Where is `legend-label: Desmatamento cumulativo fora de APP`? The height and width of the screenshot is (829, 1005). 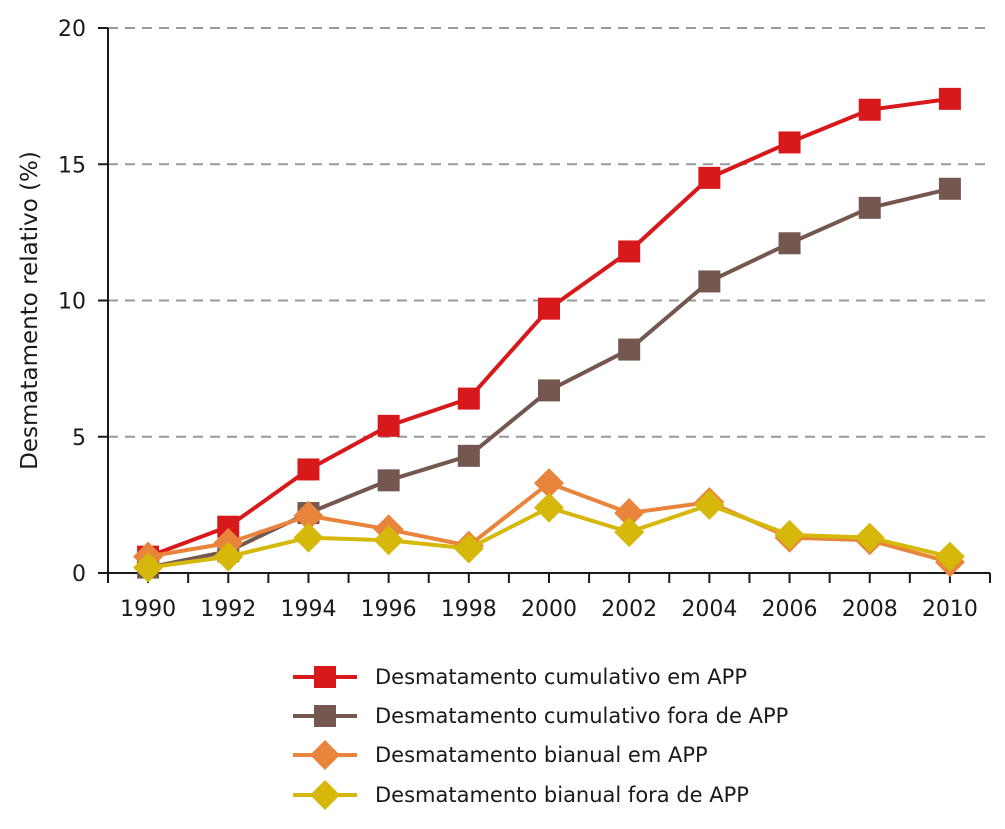
legend-label: Desmatamento cumulativo fora de APP is located at coordinates (581, 716).